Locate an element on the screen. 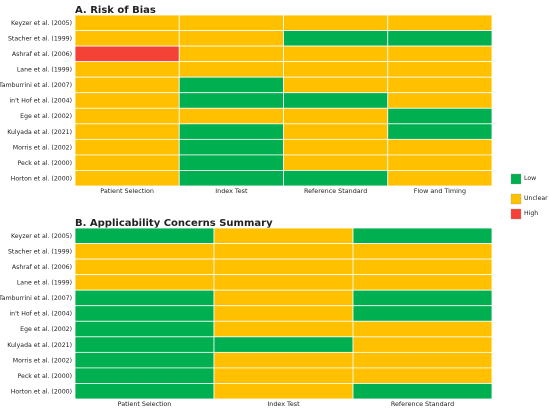 This screenshot has height=414, width=550. cell-a-r6-c2 is located at coordinates (336, 116).